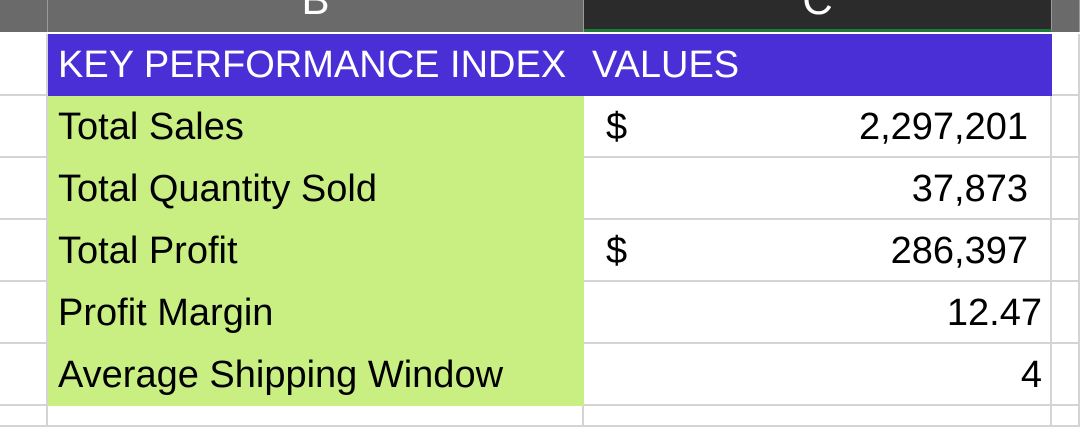 This screenshot has height=427, width=1080. Describe the element at coordinates (994, 313) in the screenshot. I see `kpi-value: 12.47` at that location.